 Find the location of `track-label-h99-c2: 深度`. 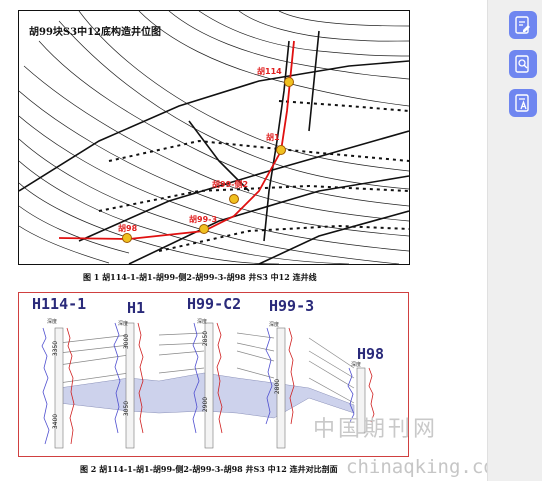

track-label-h99-c2: 深度 is located at coordinates (202, 322).